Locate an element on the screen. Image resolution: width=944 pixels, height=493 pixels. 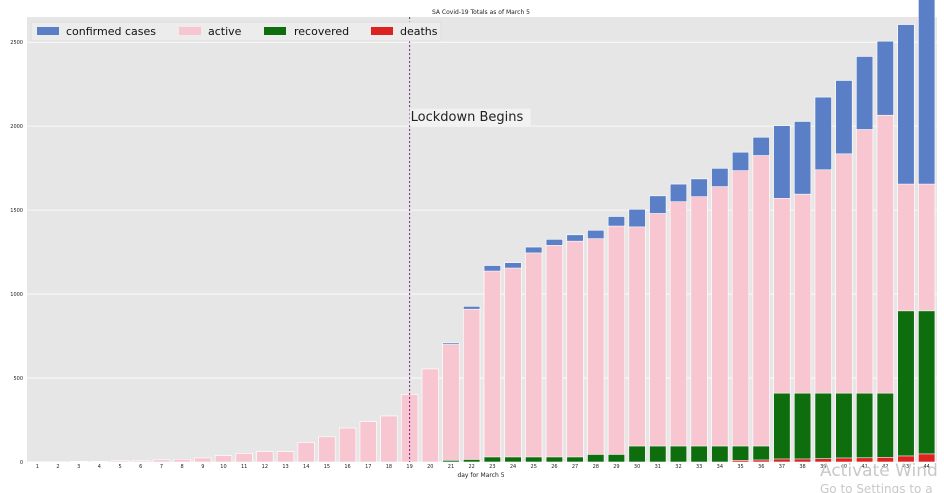
watermark-line1: Activate Wind is located at coordinates (879, 471).